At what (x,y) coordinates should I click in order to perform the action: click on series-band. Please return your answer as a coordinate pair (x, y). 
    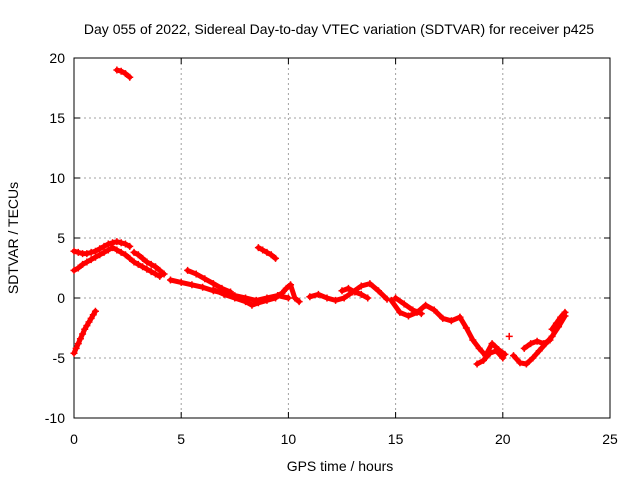
    Looking at the image, I should click on (348, 292).